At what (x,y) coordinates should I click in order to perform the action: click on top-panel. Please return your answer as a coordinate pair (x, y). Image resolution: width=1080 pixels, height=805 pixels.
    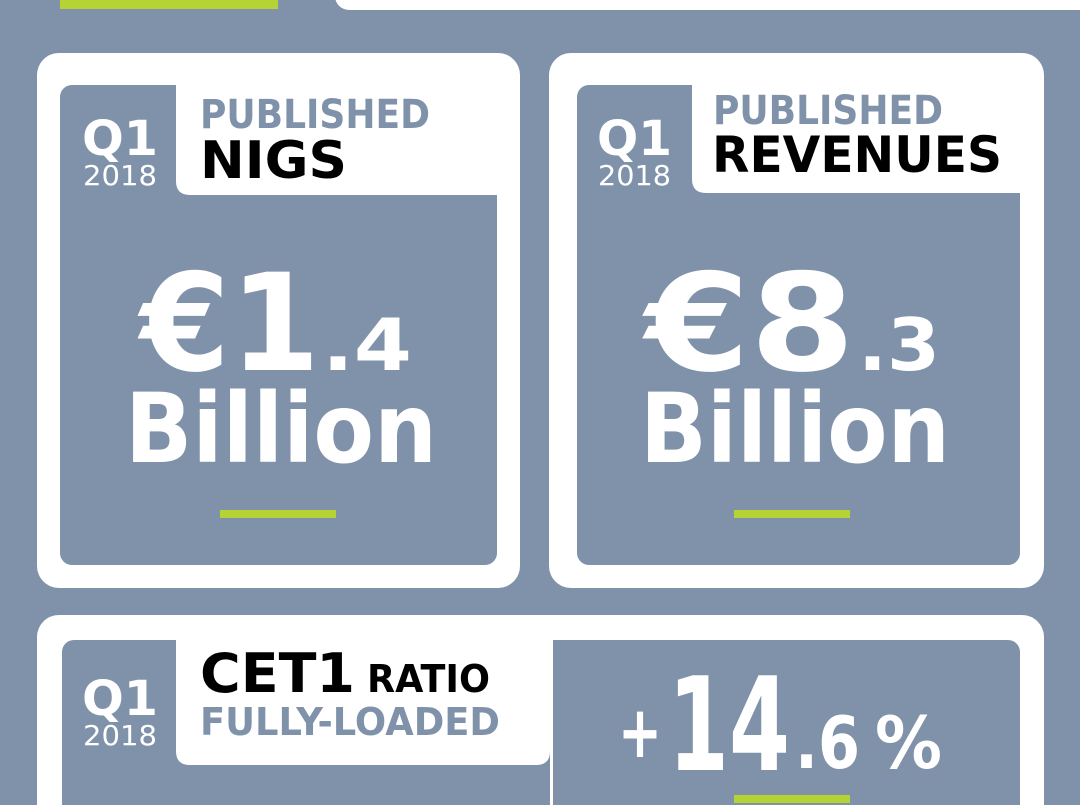
    Looking at the image, I should click on (707, 5).